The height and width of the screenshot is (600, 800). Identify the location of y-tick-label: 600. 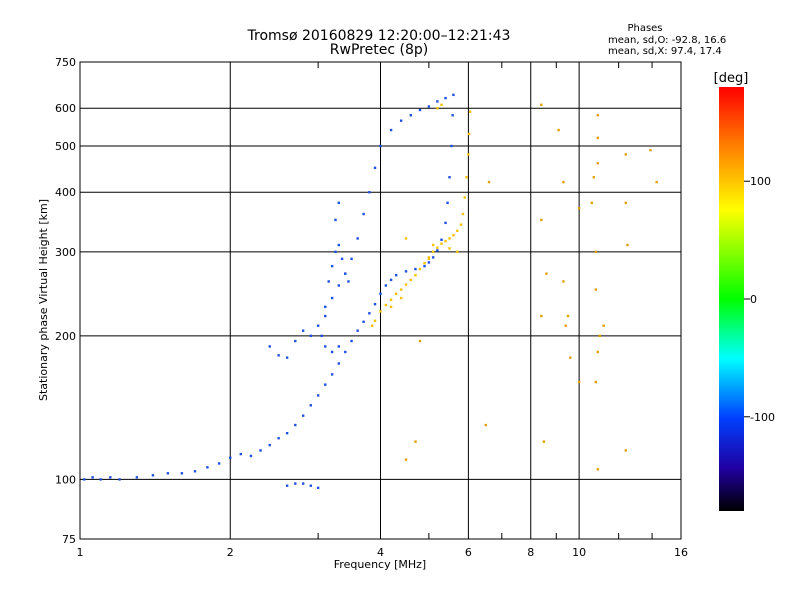
(65, 108).